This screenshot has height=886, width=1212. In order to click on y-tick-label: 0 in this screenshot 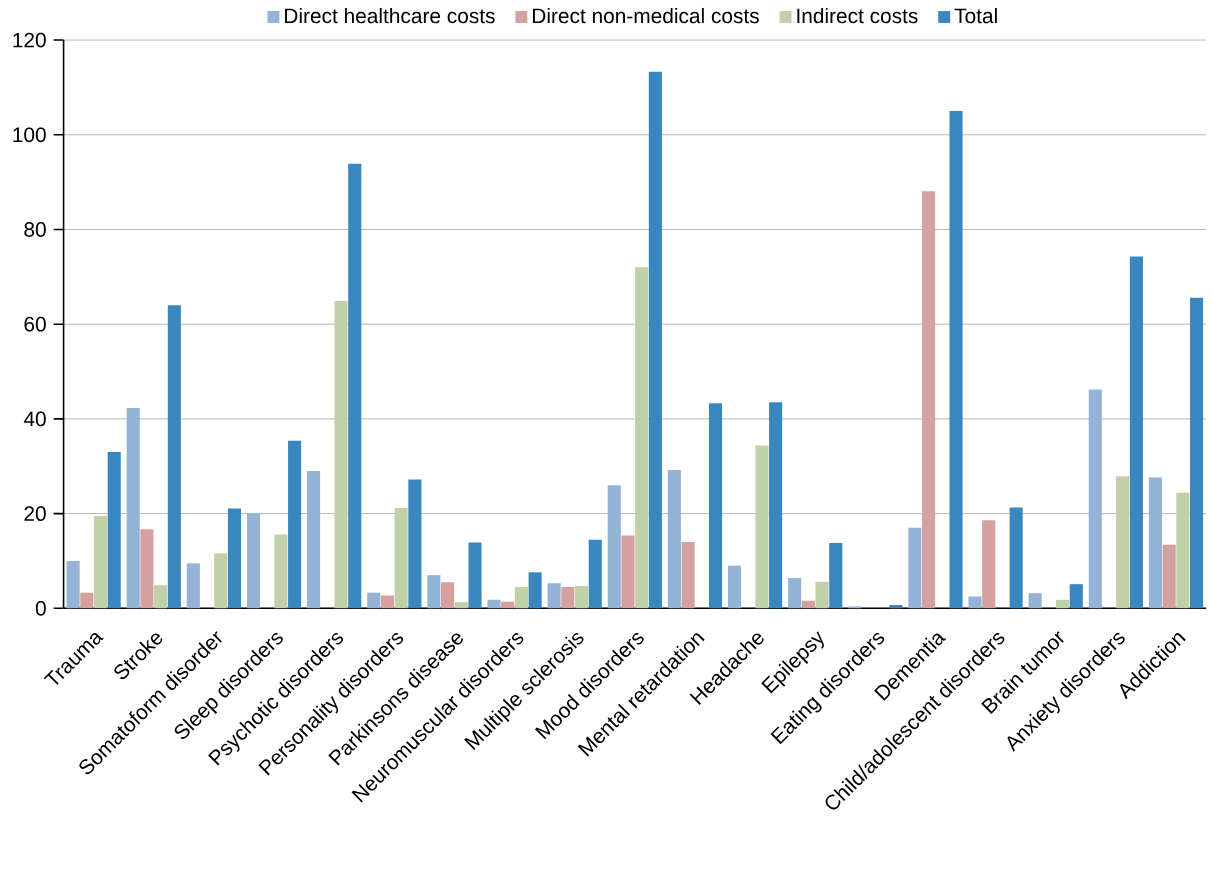, I will do `click(40, 608)`.